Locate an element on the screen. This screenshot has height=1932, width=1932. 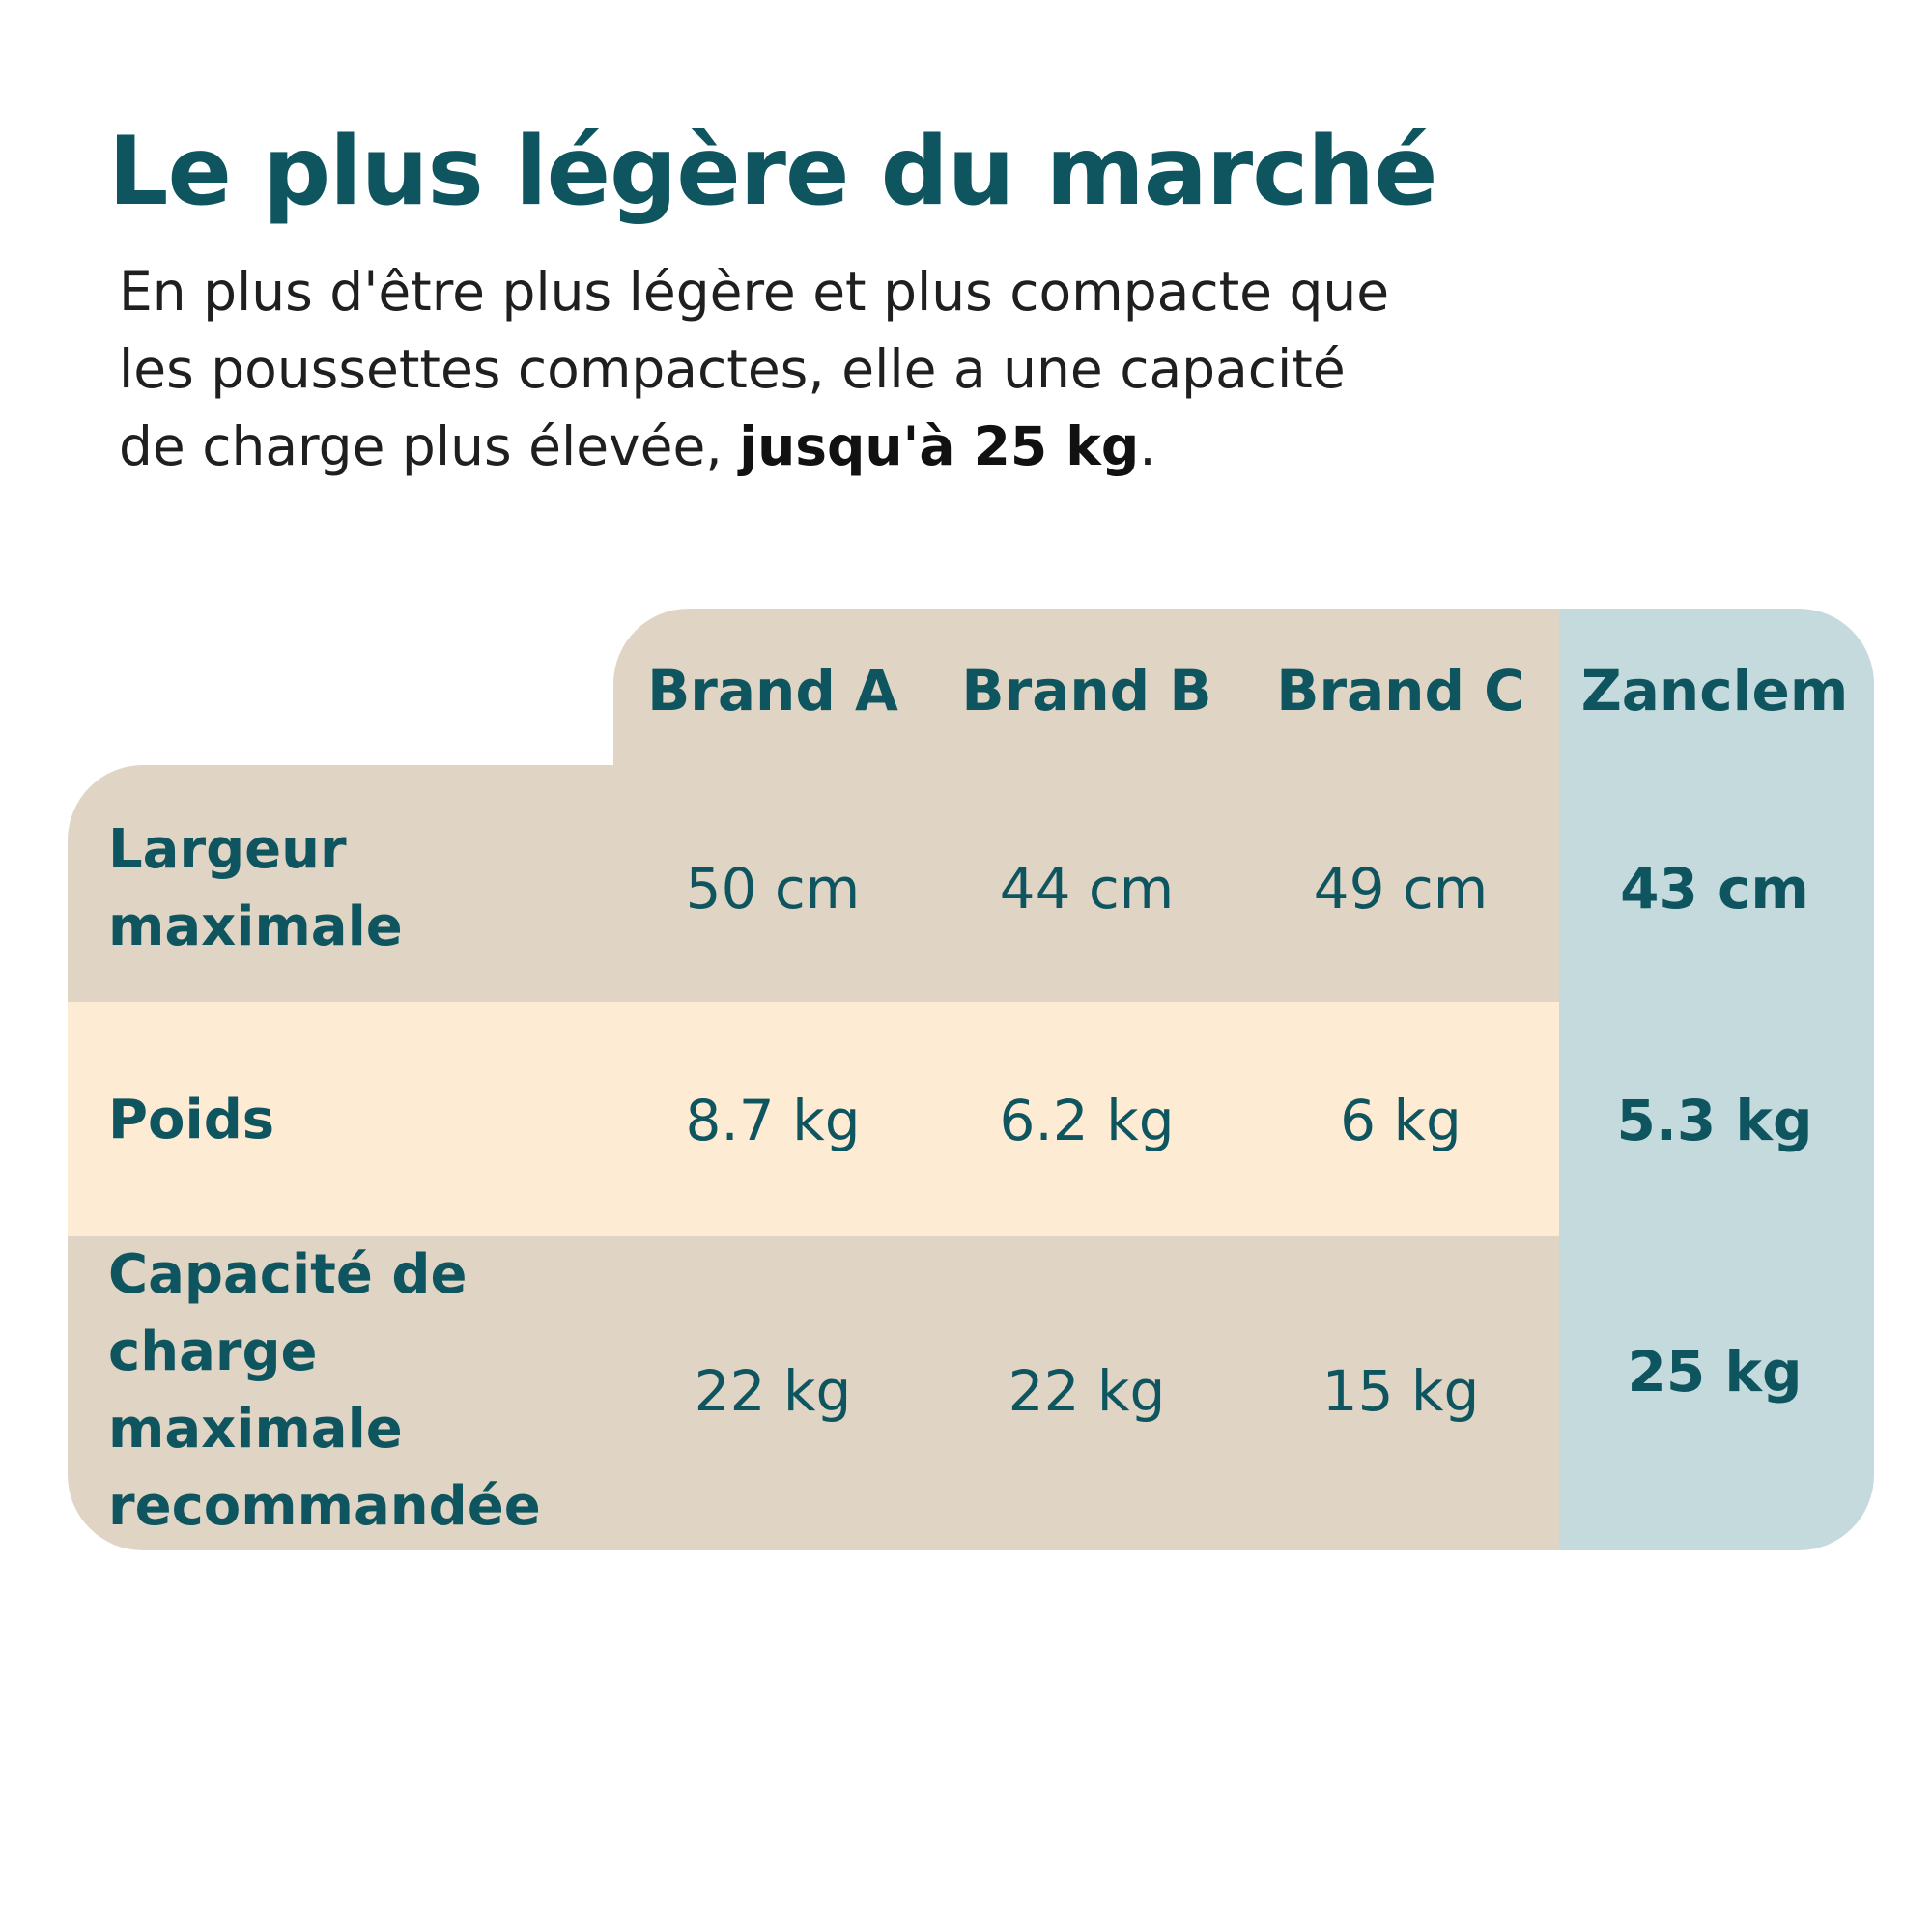
row-background-width is located at coordinates (823, 883).